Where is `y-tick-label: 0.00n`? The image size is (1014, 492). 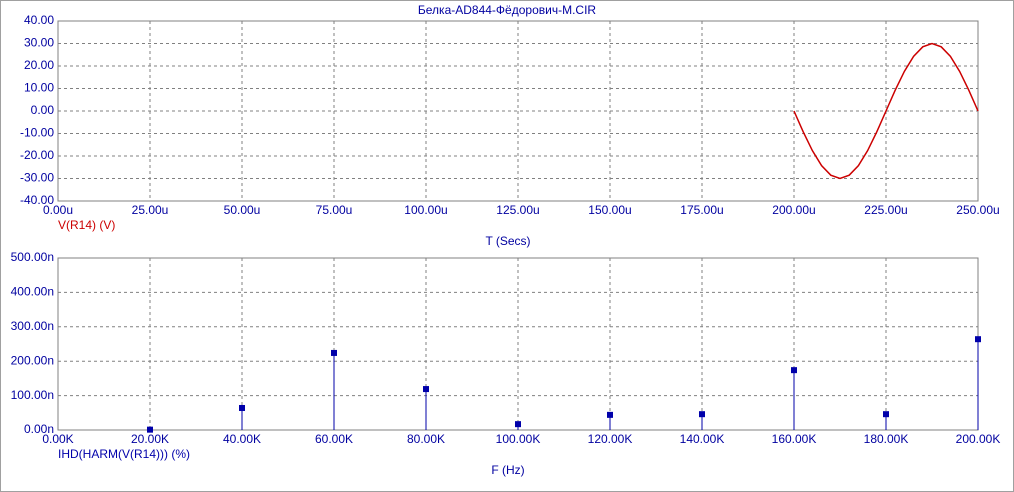
y-tick-label: 0.00n is located at coordinates (39, 429).